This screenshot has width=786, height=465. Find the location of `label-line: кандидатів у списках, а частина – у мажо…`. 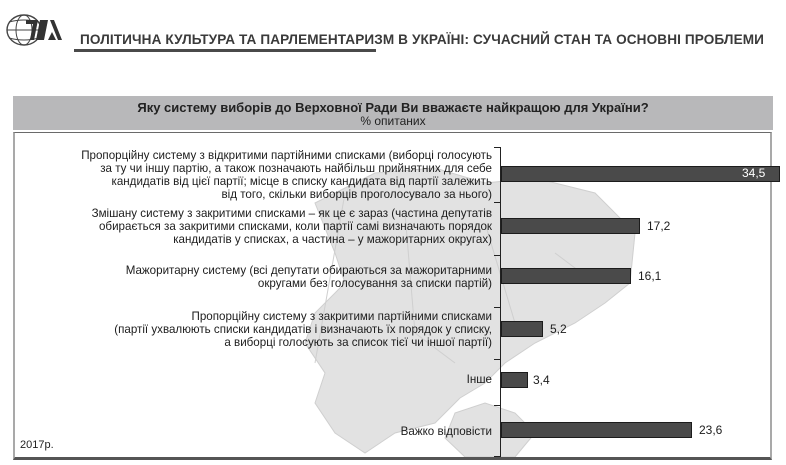

label-line: кандидатів у списках, а частина – у мажо… is located at coordinates (332, 239).